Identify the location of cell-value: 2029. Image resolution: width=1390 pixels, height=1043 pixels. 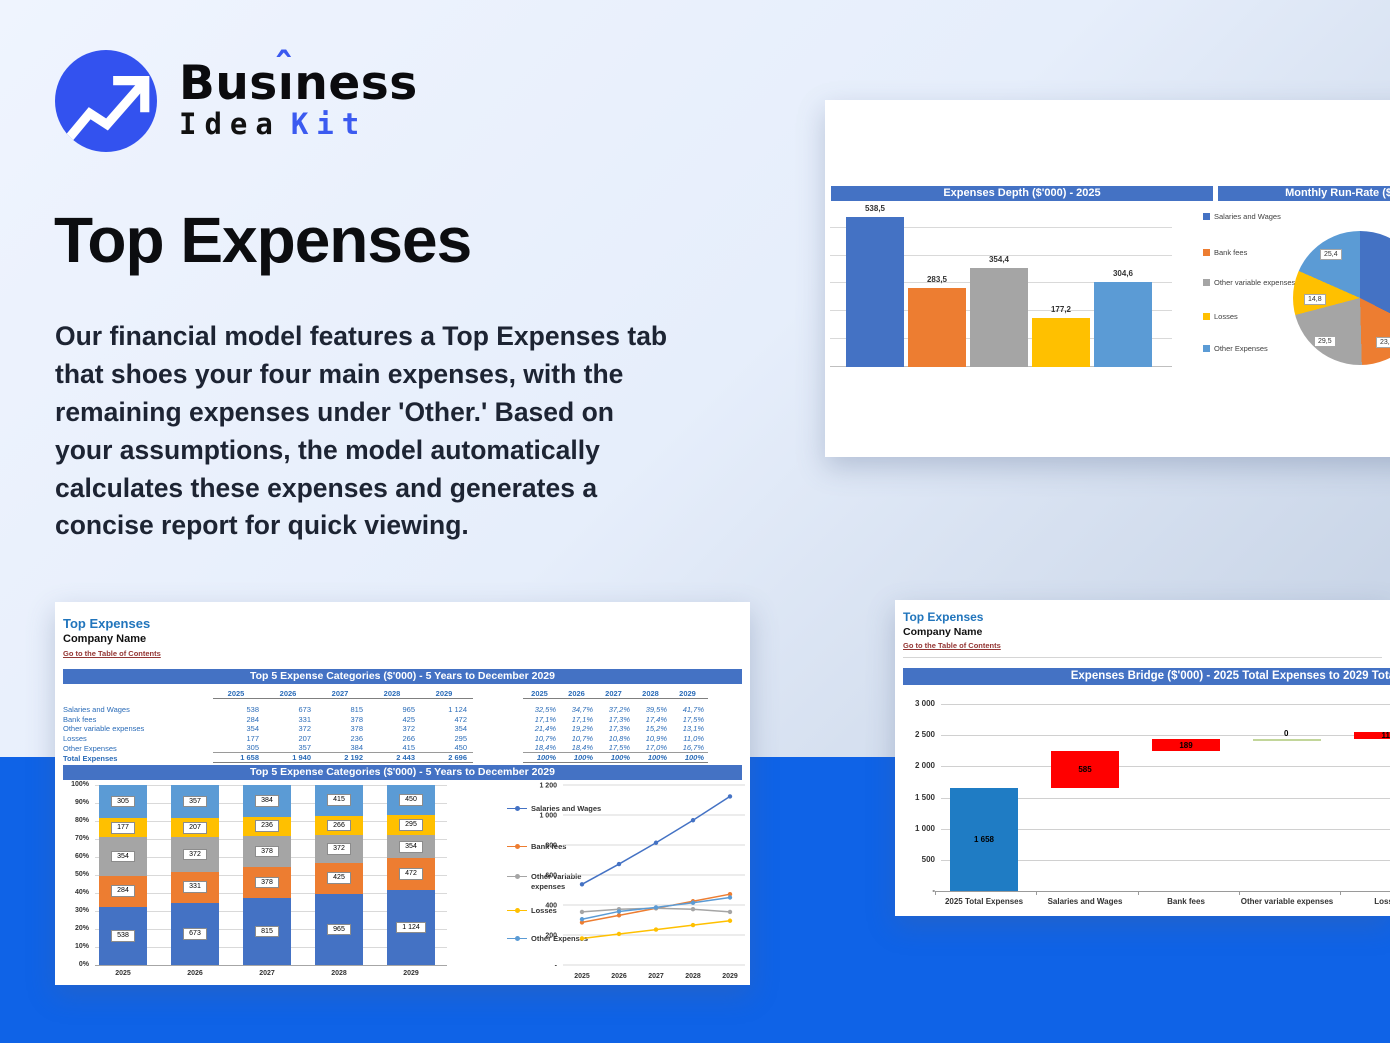
(447, 694).